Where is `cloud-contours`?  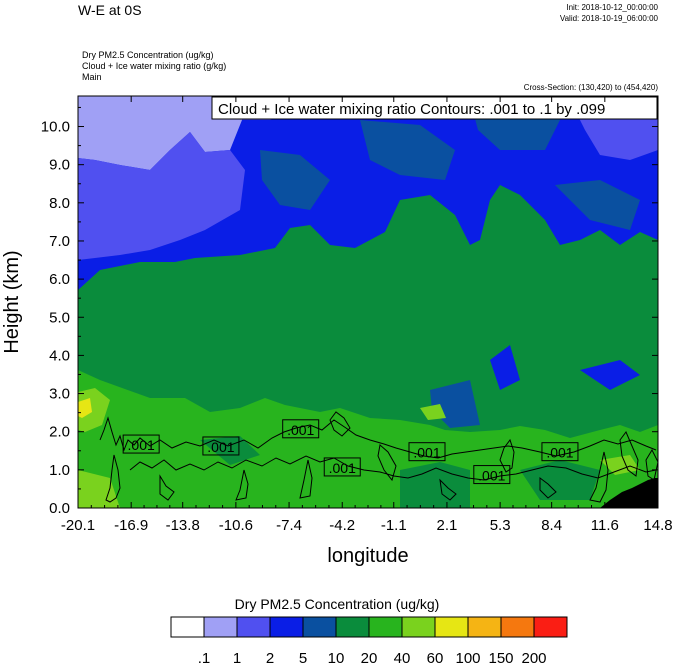 cloud-contours is located at coordinates (378, 457).